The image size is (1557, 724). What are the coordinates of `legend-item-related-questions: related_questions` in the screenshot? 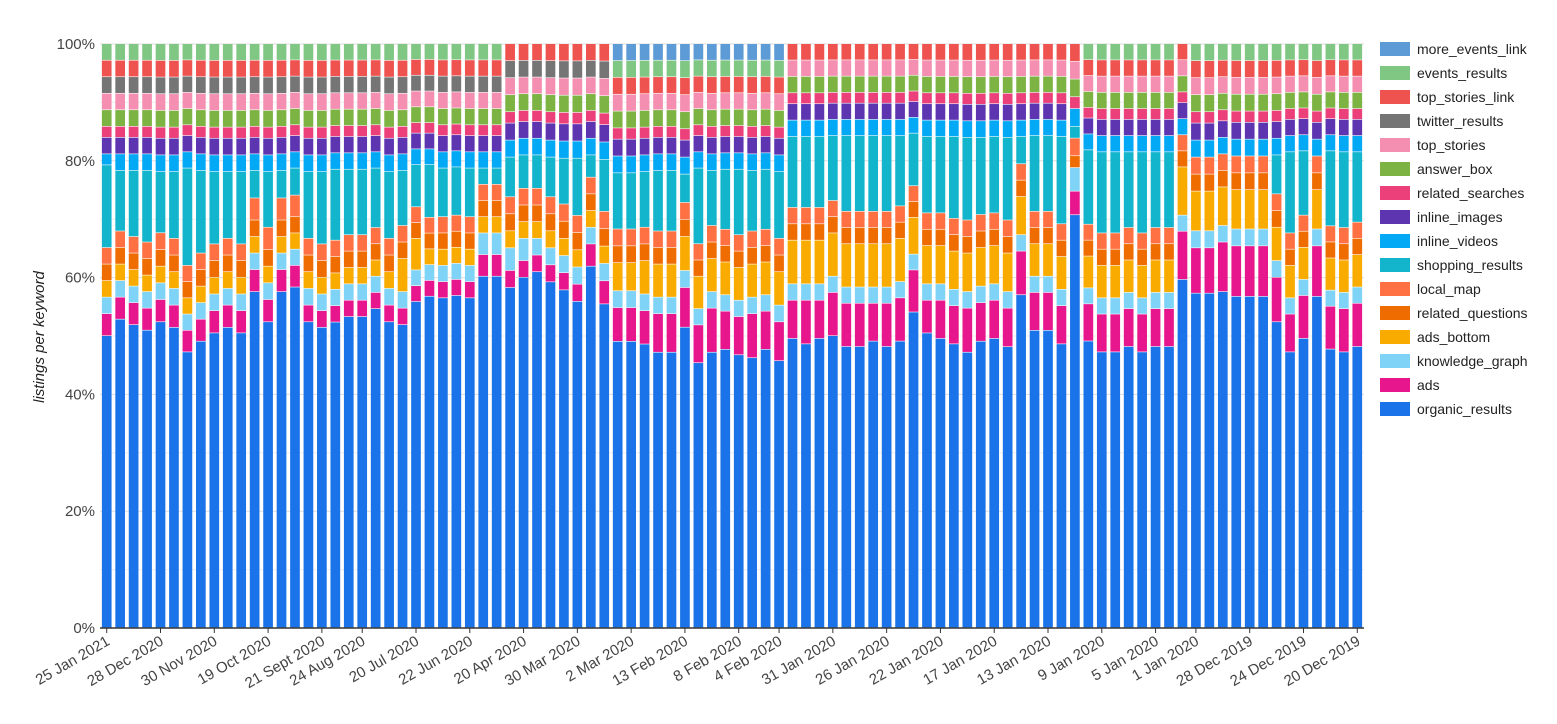 It's located at (1454, 313).